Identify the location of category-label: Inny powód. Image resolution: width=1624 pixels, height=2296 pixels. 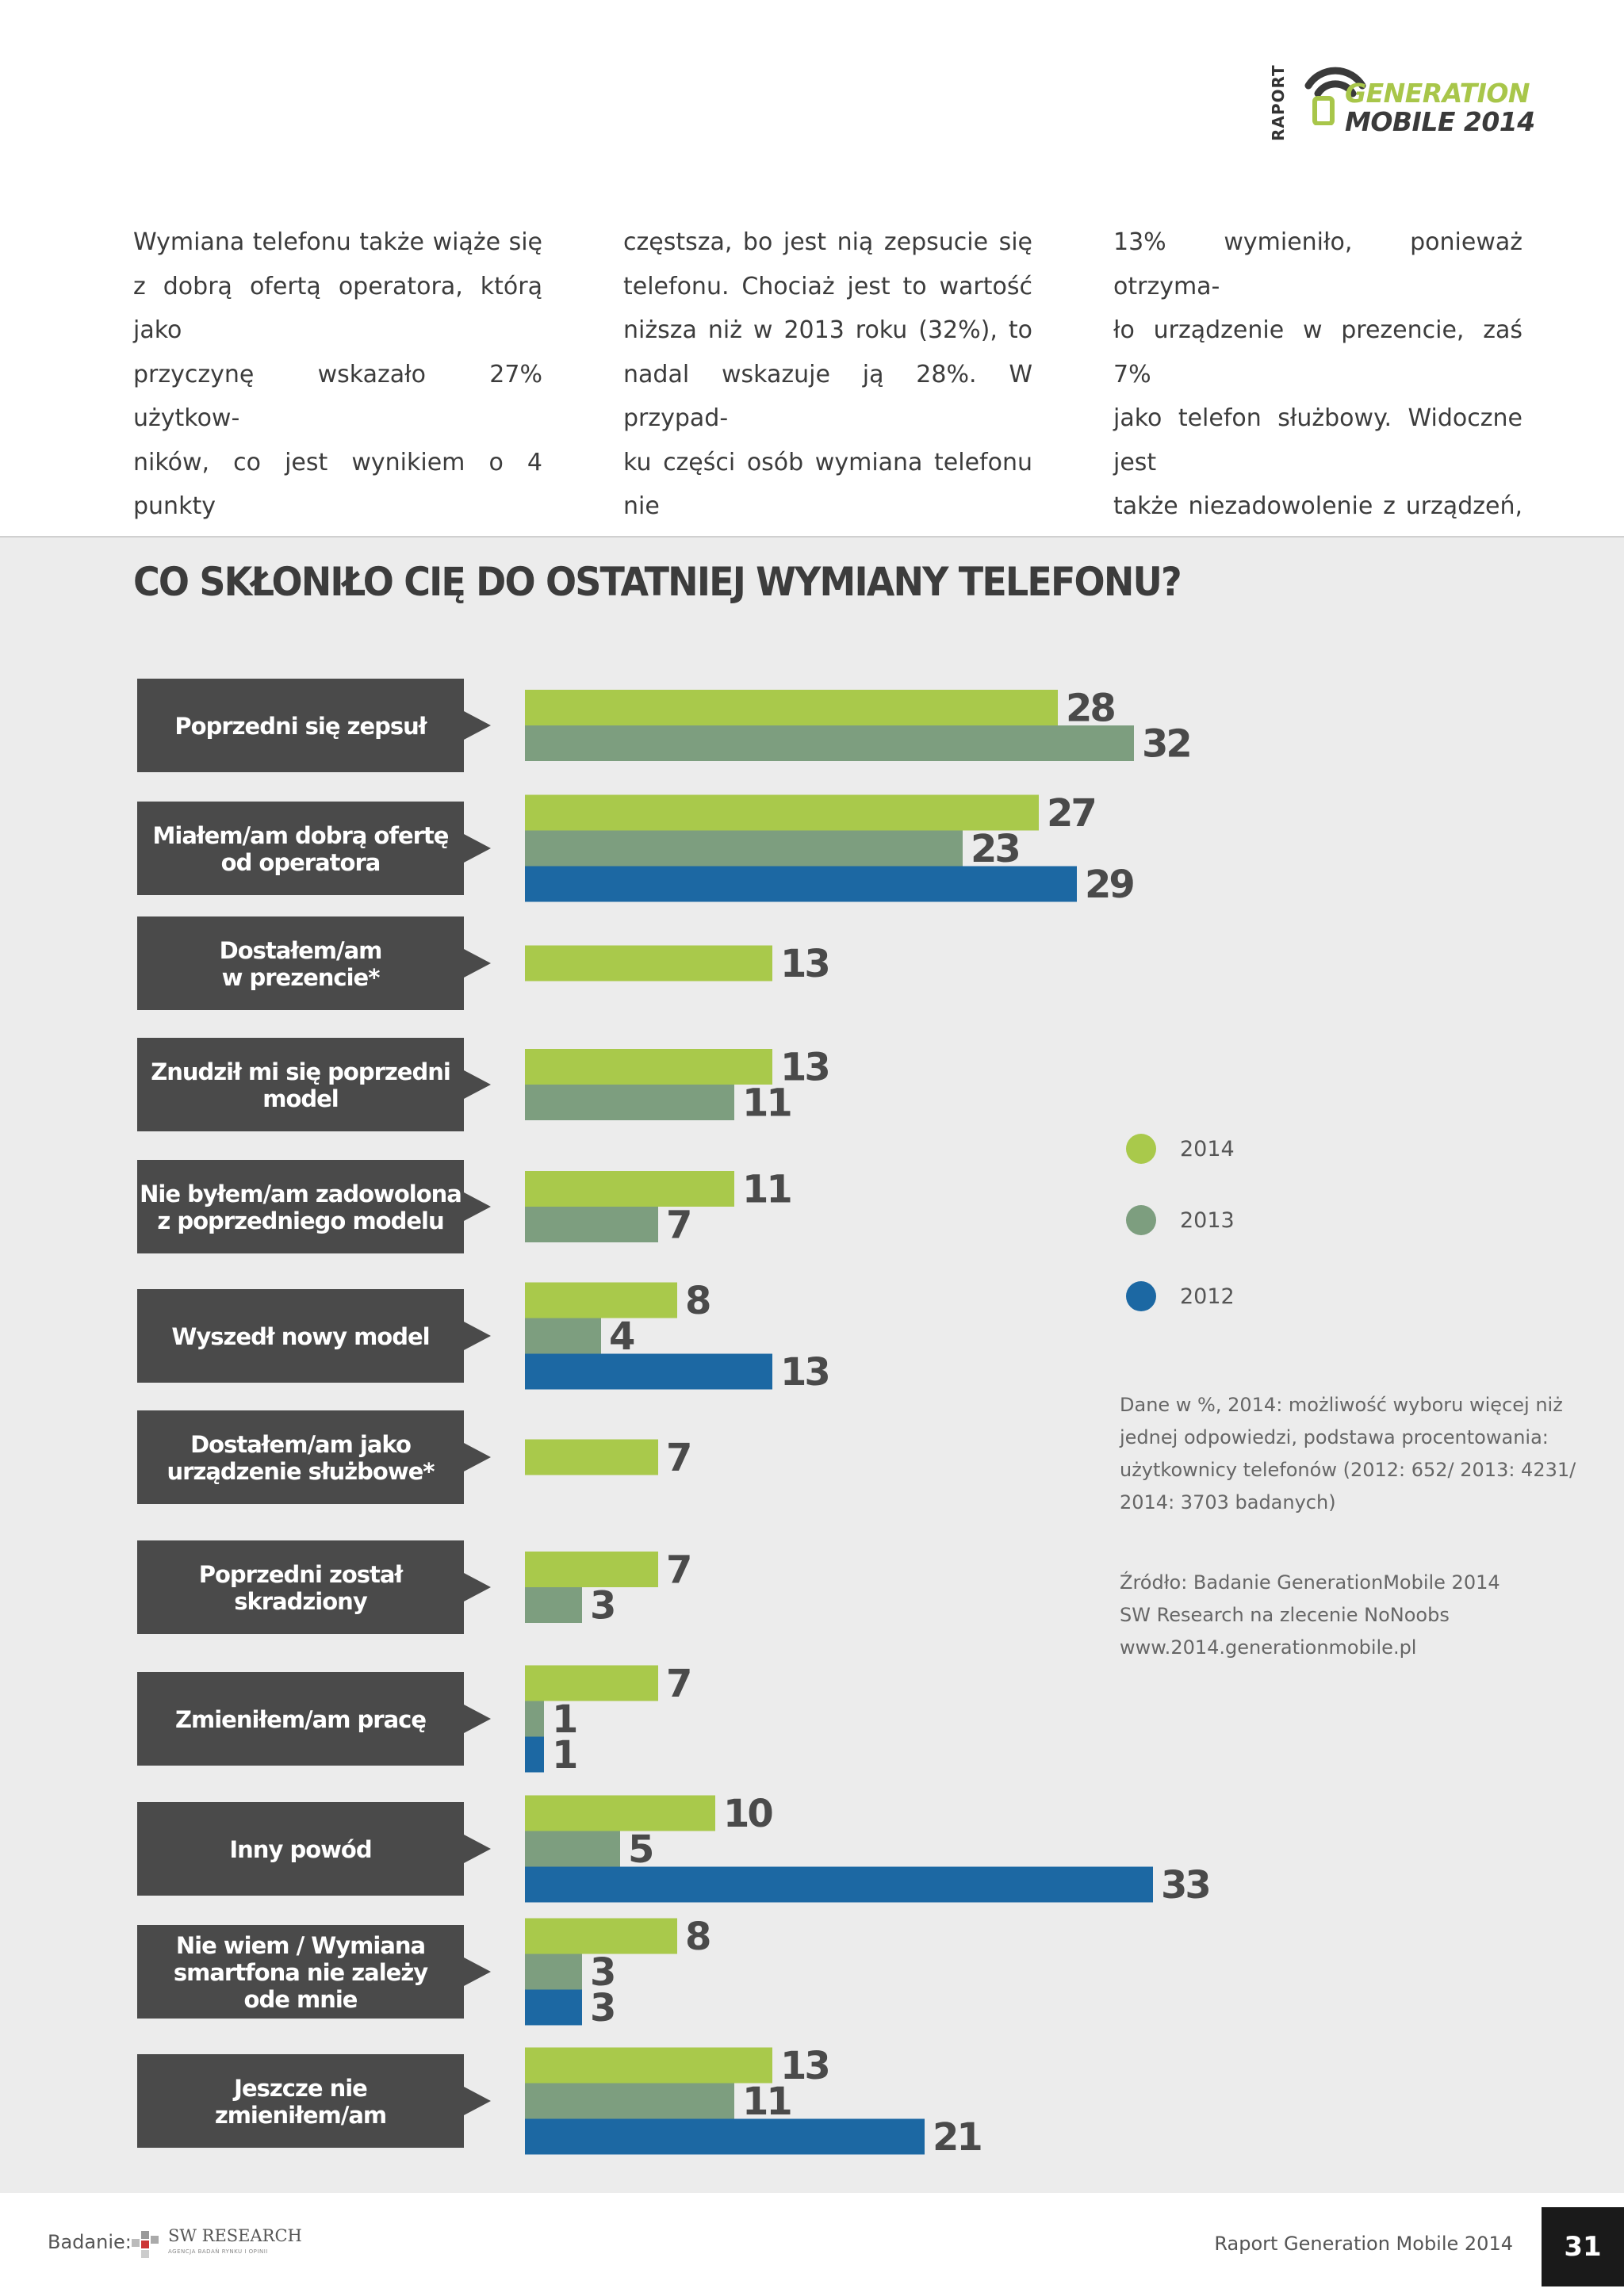
(314, 1849).